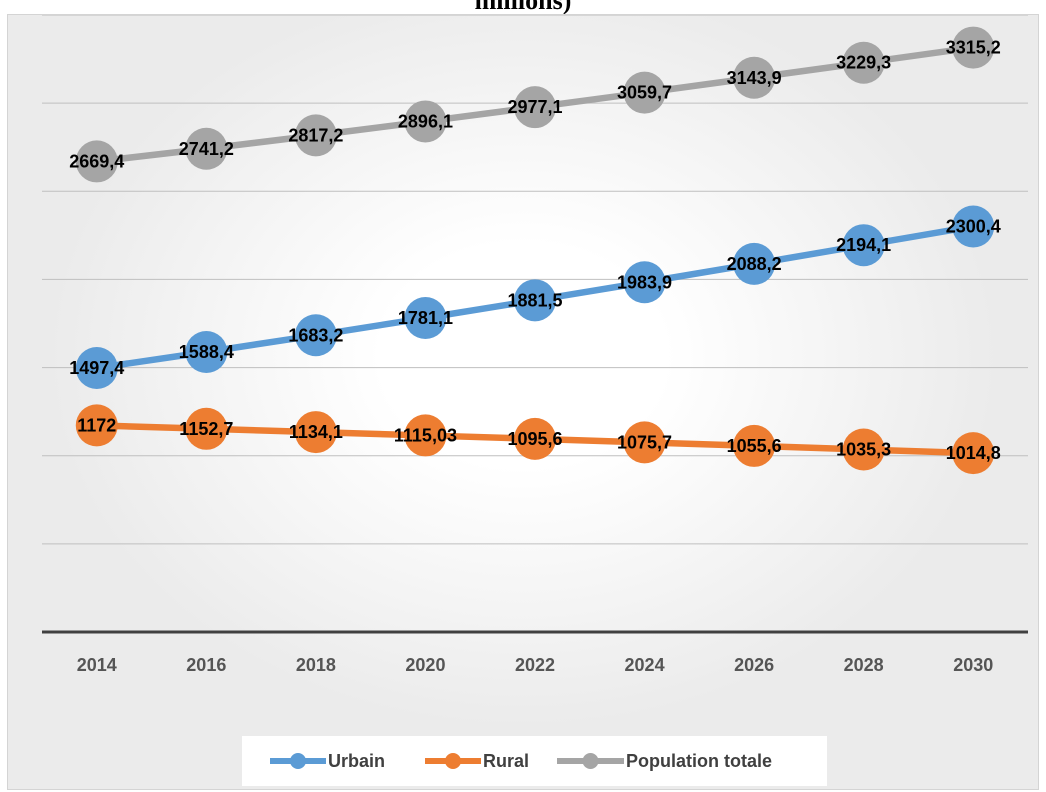 The image size is (1046, 792). Describe the element at coordinates (477, 761) in the screenshot. I see `legend-item-rural: Rural` at that location.